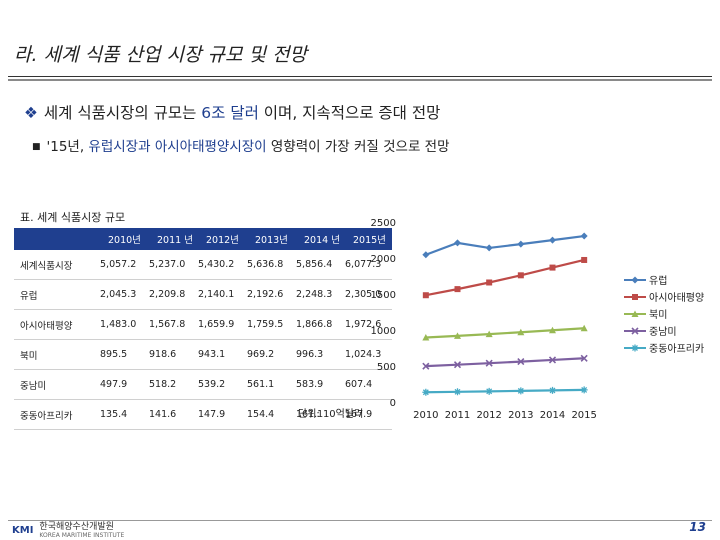 The image size is (720, 540). What do you see at coordinates (216, 324) in the screenshot?
I see `table-cell: 1,659.9` at bounding box center [216, 324].